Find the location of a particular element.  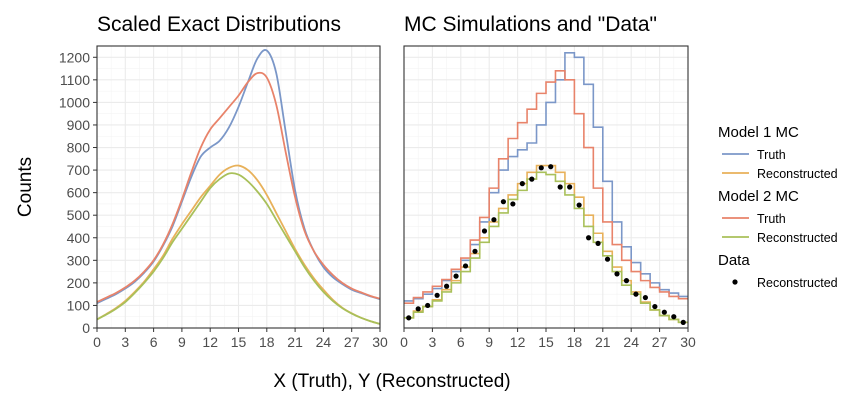

y-tick-label: 1100 is located at coordinates (75, 80).